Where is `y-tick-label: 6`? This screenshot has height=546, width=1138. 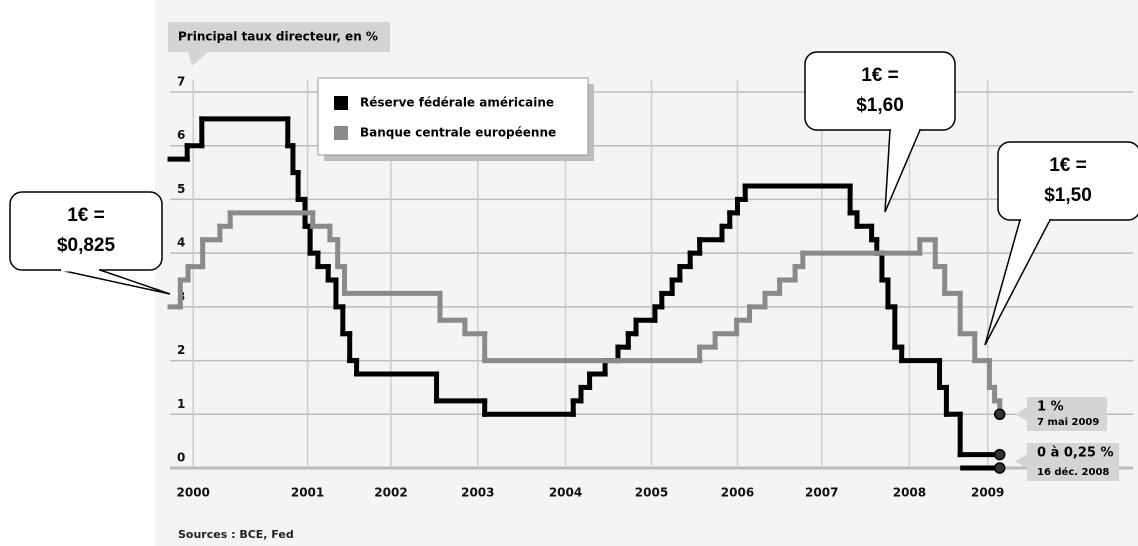
y-tick-label: 6 is located at coordinates (181, 135).